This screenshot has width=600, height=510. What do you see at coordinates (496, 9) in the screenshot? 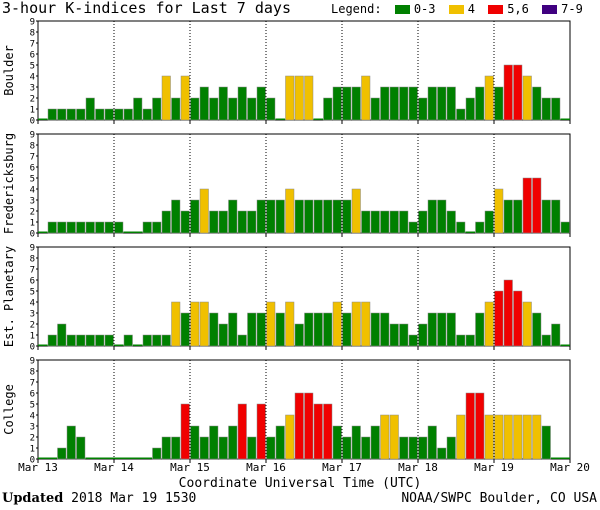
I see `legend-swatch-storm` at bounding box center [496, 9].